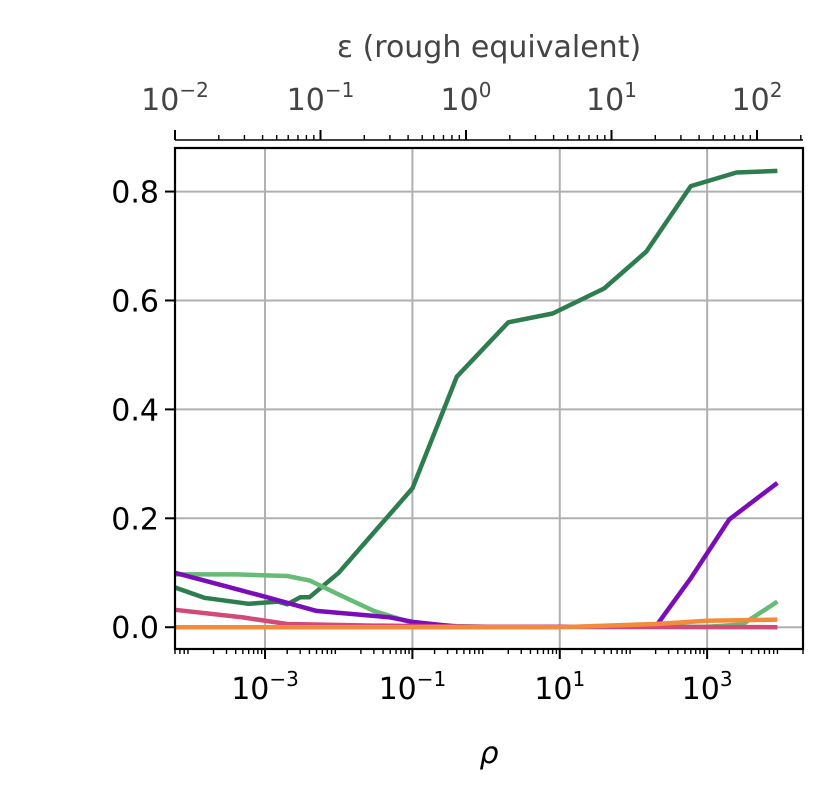 The image size is (832, 805). I want to click on y-tick-label: 0.0, so click(135, 628).